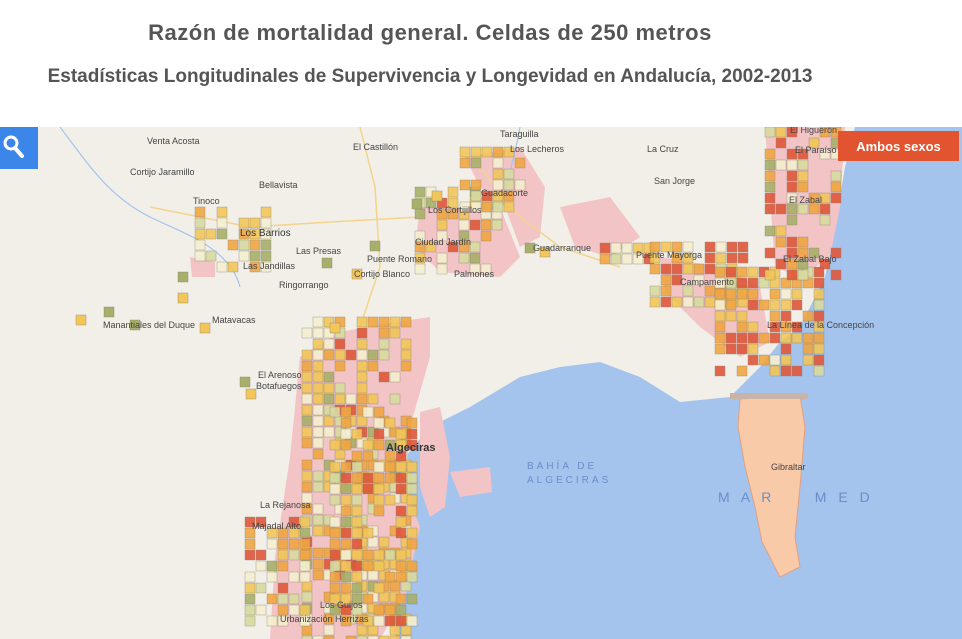 The image size is (962, 639). What do you see at coordinates (19, 148) in the screenshot?
I see `search-button` at bounding box center [19, 148].